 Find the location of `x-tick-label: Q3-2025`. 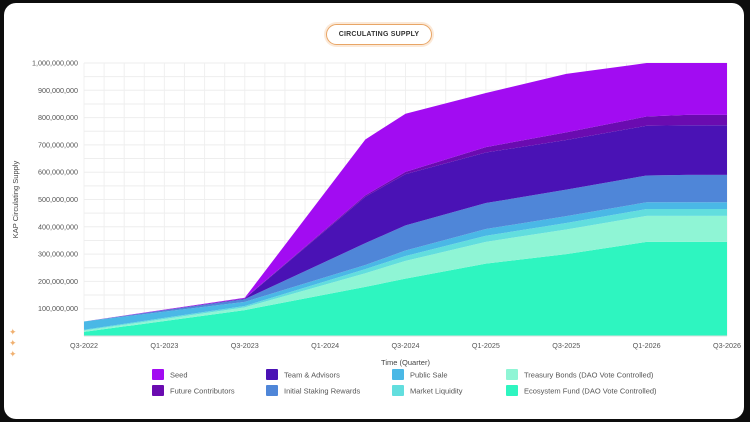

x-tick-label: Q3-2025 is located at coordinates (566, 345).